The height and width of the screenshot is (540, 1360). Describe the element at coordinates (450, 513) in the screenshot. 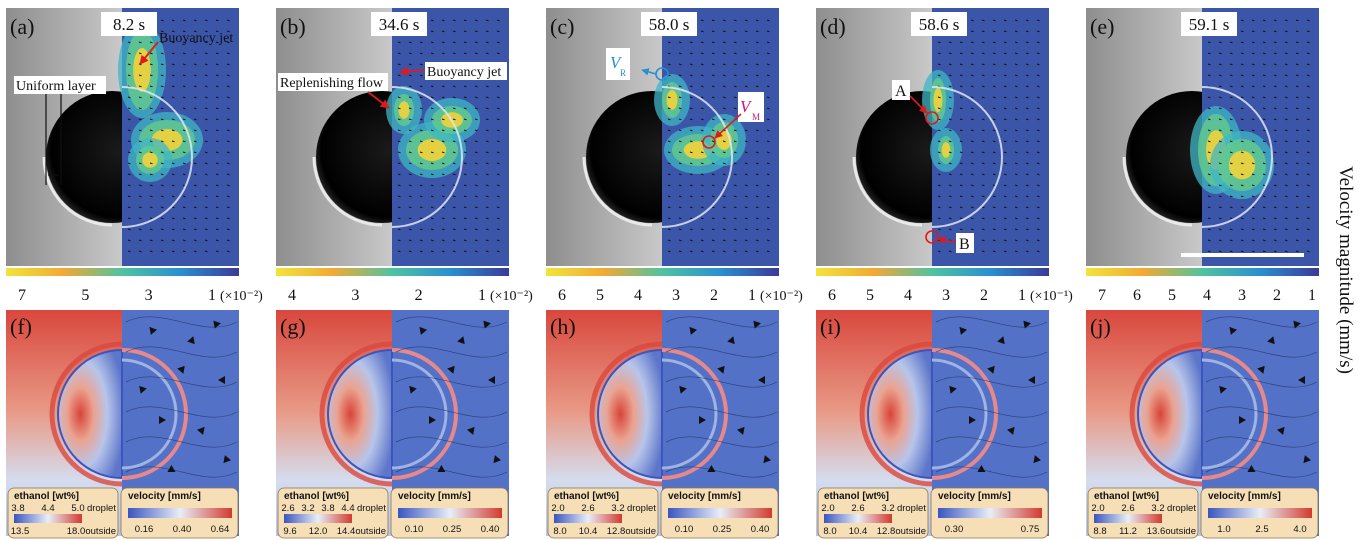

I see `velocity-colorbar` at that location.